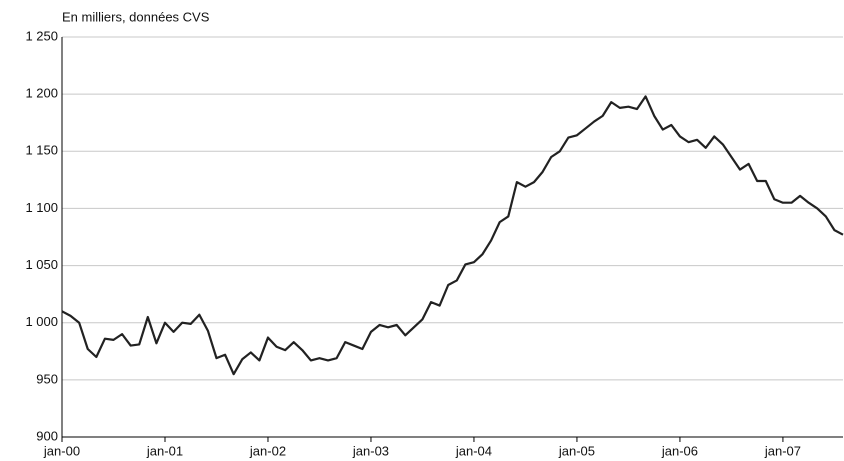  Describe the element at coordinates (47, 378) in the screenshot. I see `y-tick-label: 950` at that location.